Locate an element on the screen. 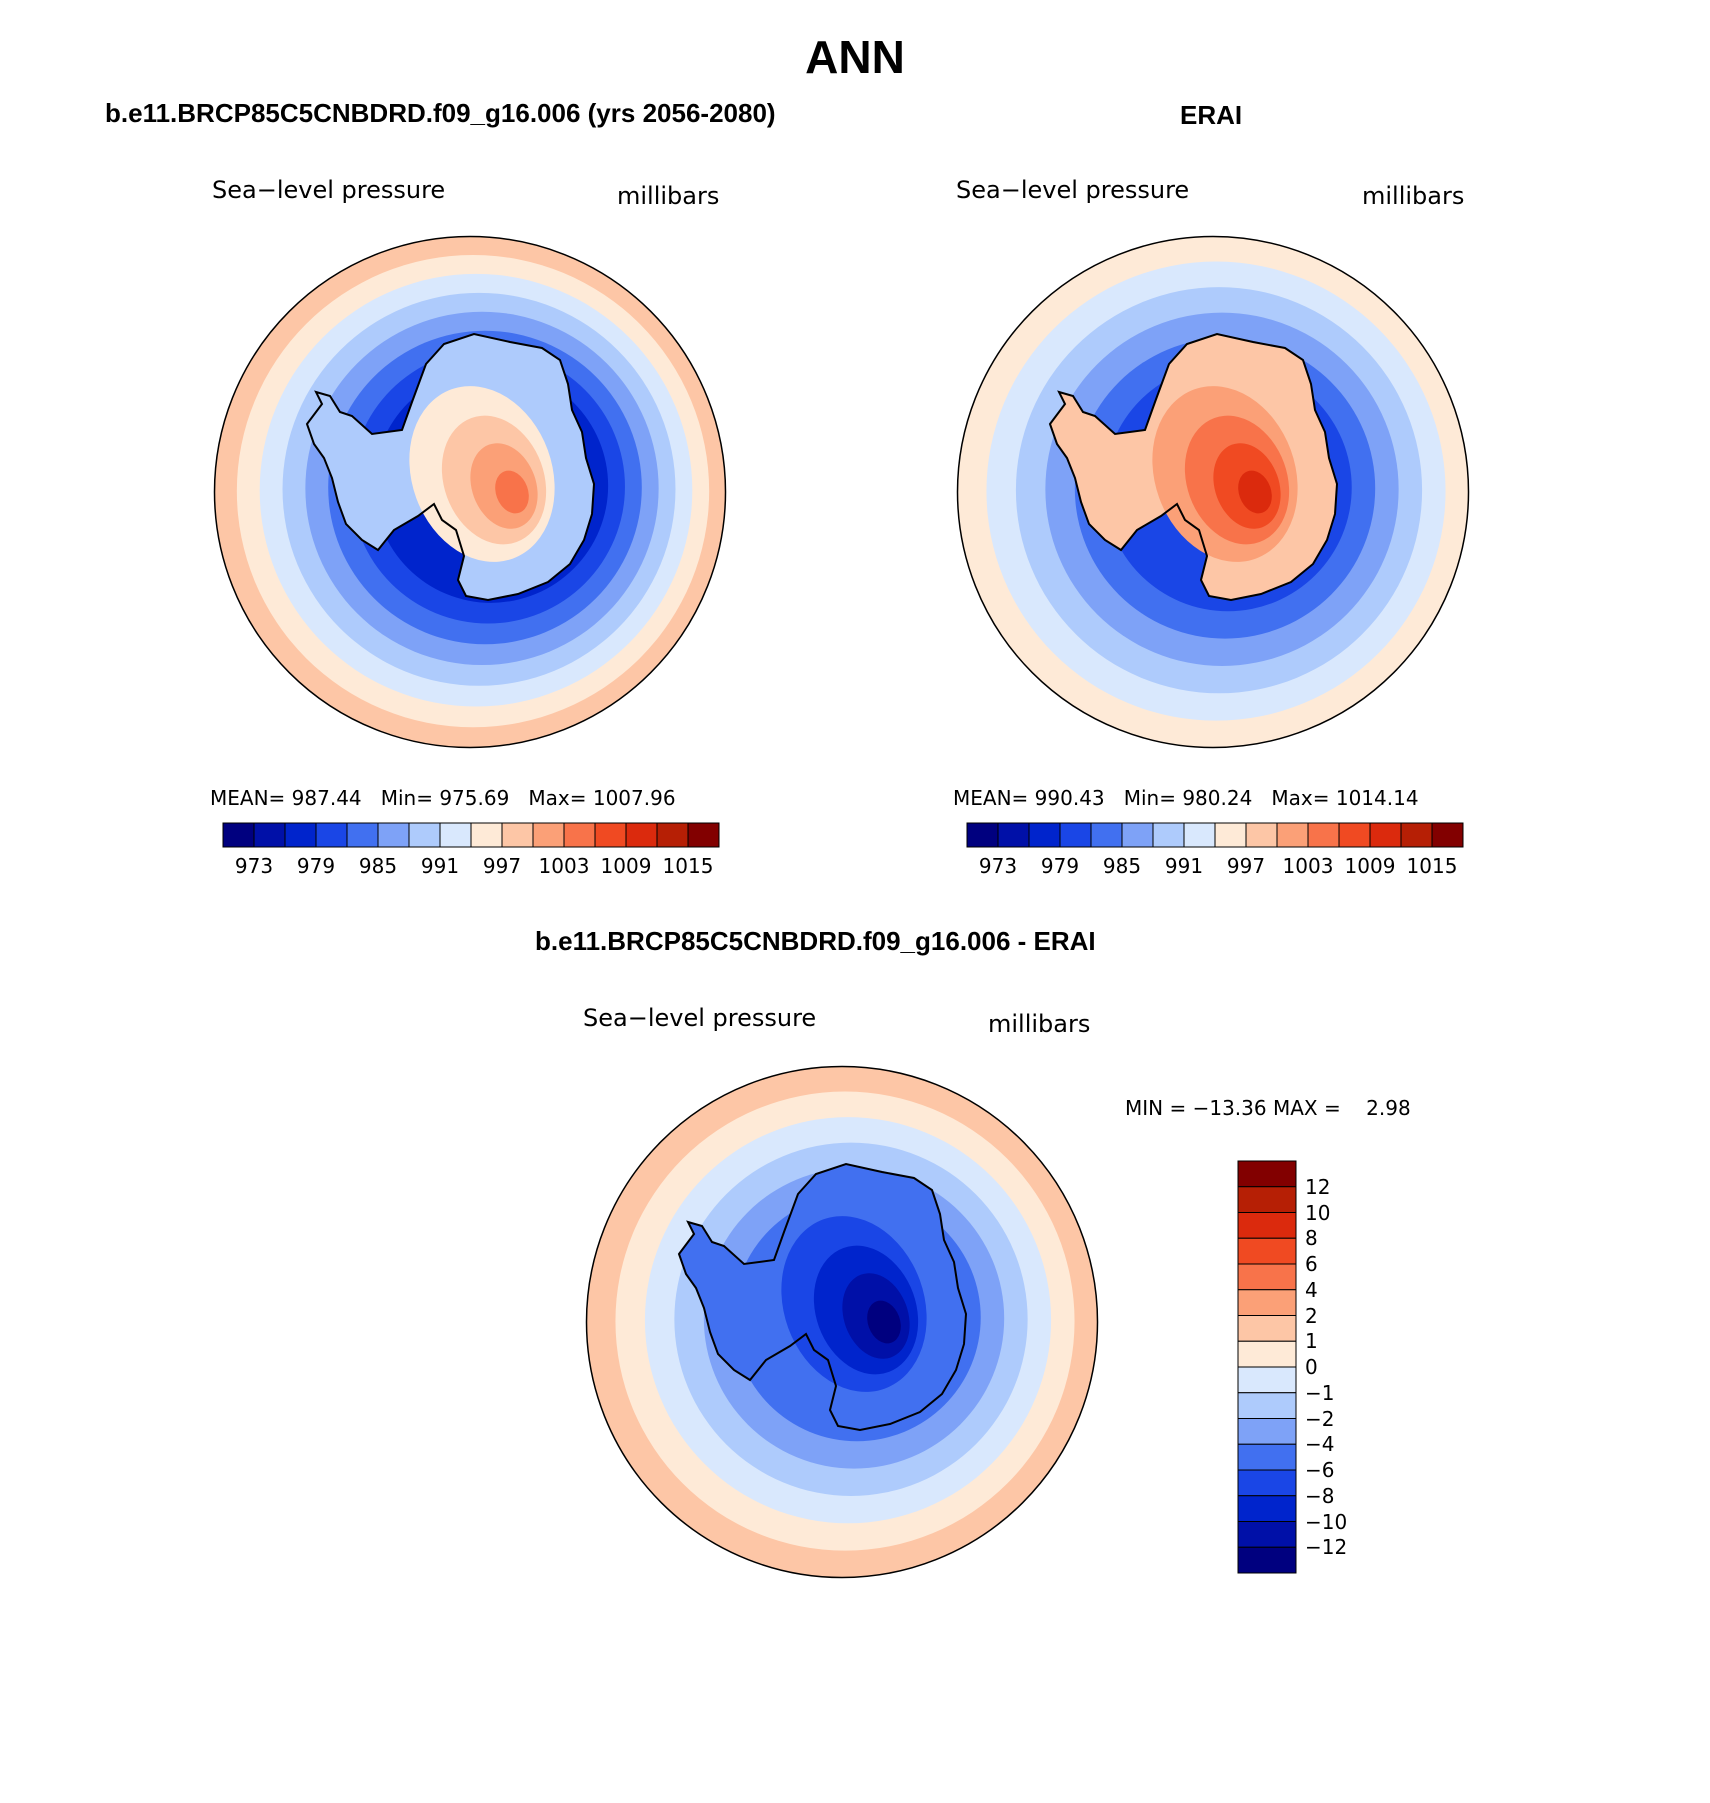 Image resolution: width=1710 pixels, height=1803 pixels. colorbar-tick-label: −2 is located at coordinates (1320, 1418).